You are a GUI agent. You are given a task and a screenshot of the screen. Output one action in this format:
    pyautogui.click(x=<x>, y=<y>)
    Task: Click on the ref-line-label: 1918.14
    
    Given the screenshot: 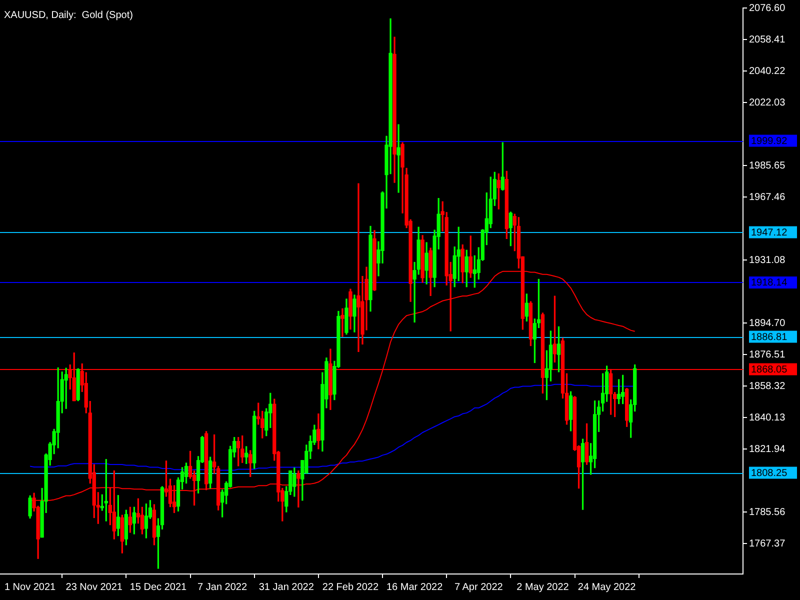 What is the action you would take?
    pyautogui.click(x=769, y=283)
    